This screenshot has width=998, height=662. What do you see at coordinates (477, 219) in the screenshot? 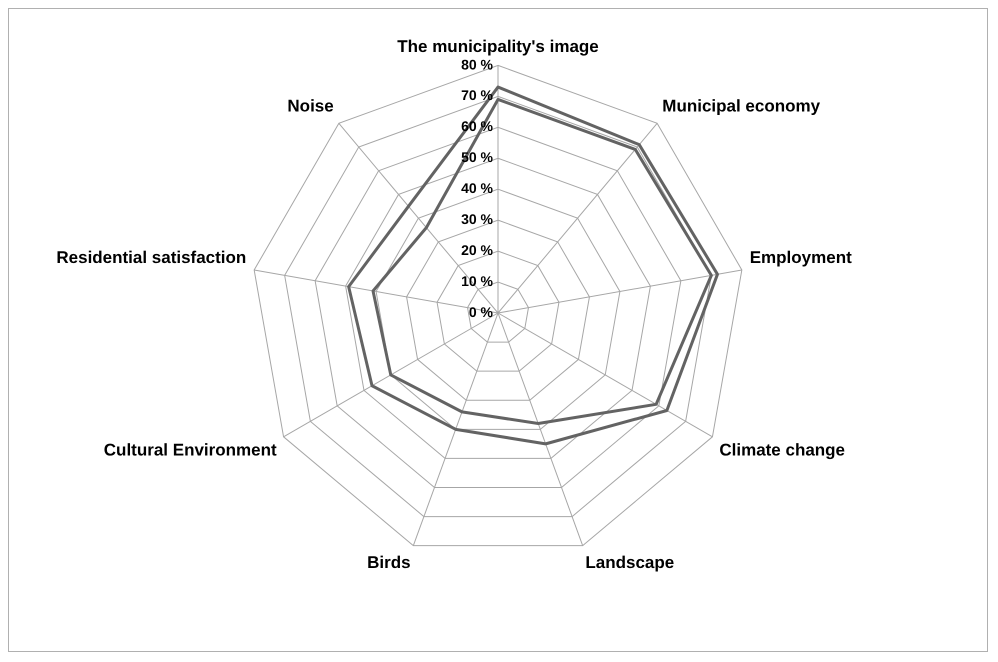
I see `y-tick-label: 30 %` at bounding box center [477, 219].